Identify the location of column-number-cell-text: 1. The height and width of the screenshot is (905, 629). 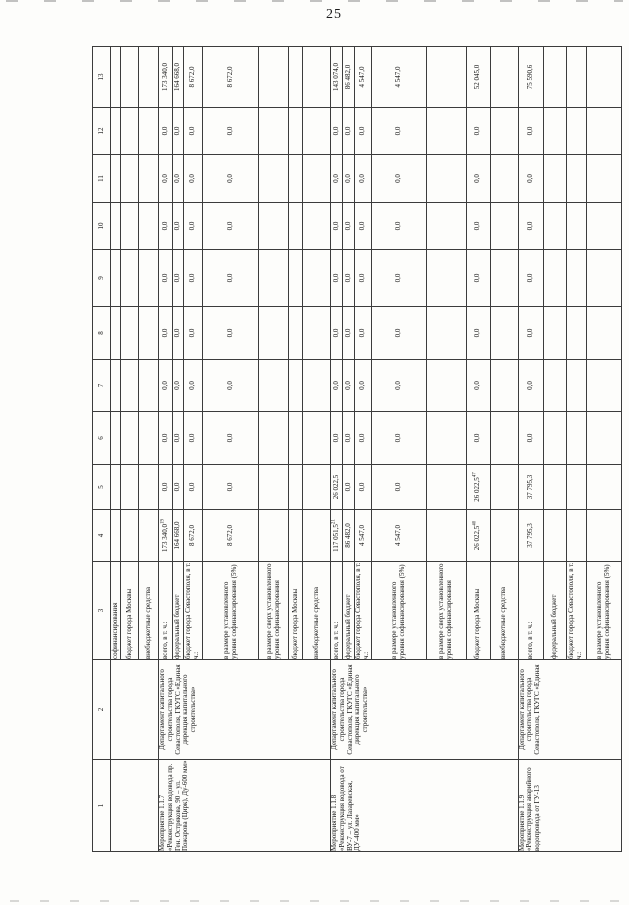
(100, 805).